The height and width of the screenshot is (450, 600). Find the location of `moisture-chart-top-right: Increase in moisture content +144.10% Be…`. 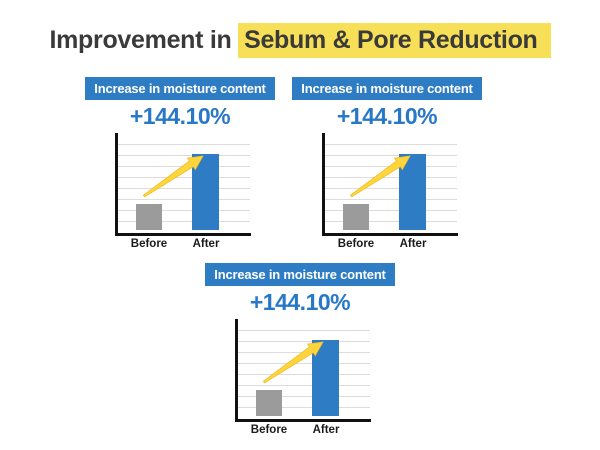

moisture-chart-top-right: Increase in moisture content +144.10% Be… is located at coordinates (389, 167).